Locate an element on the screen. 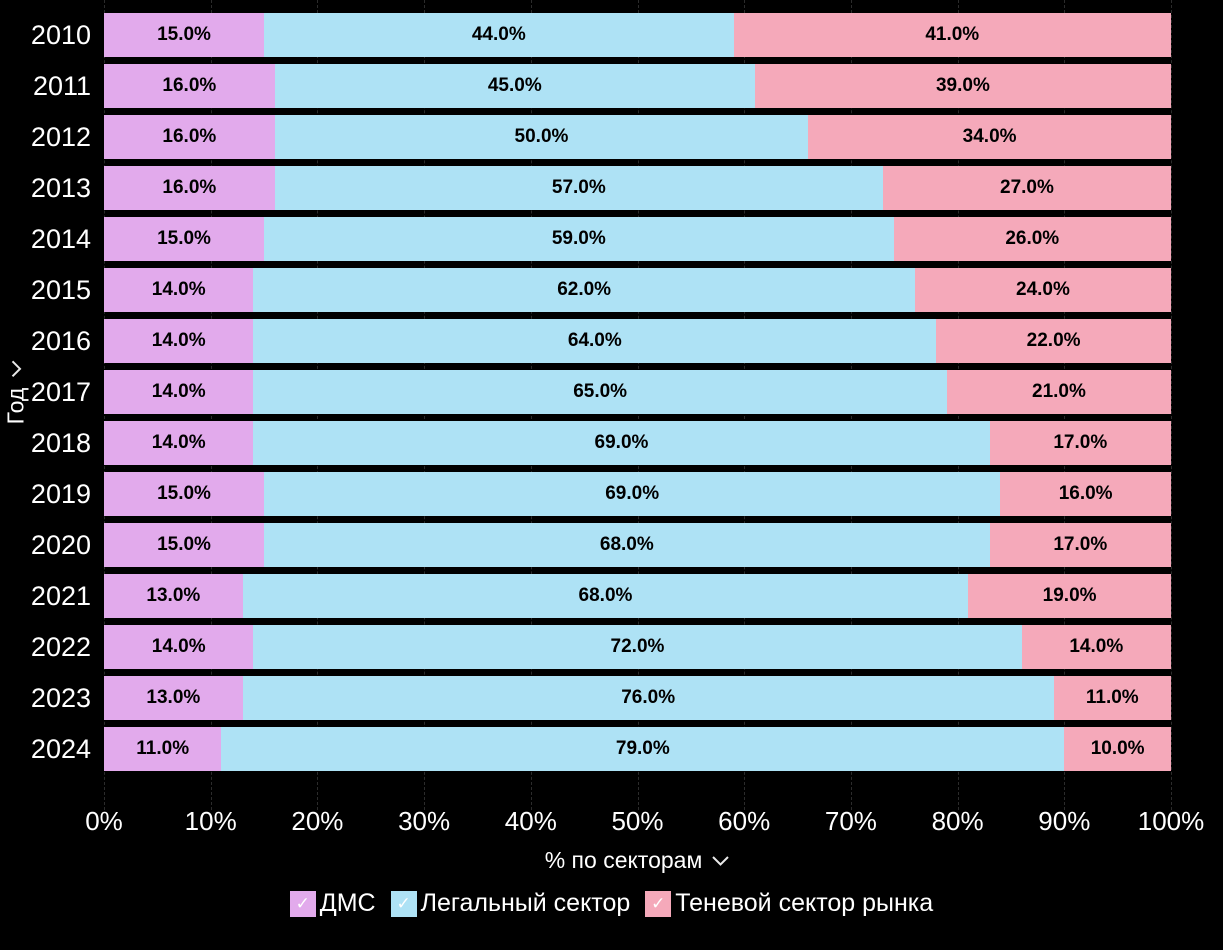 The width and height of the screenshot is (1223, 950). bar-segment: 45.0% is located at coordinates (514, 86).